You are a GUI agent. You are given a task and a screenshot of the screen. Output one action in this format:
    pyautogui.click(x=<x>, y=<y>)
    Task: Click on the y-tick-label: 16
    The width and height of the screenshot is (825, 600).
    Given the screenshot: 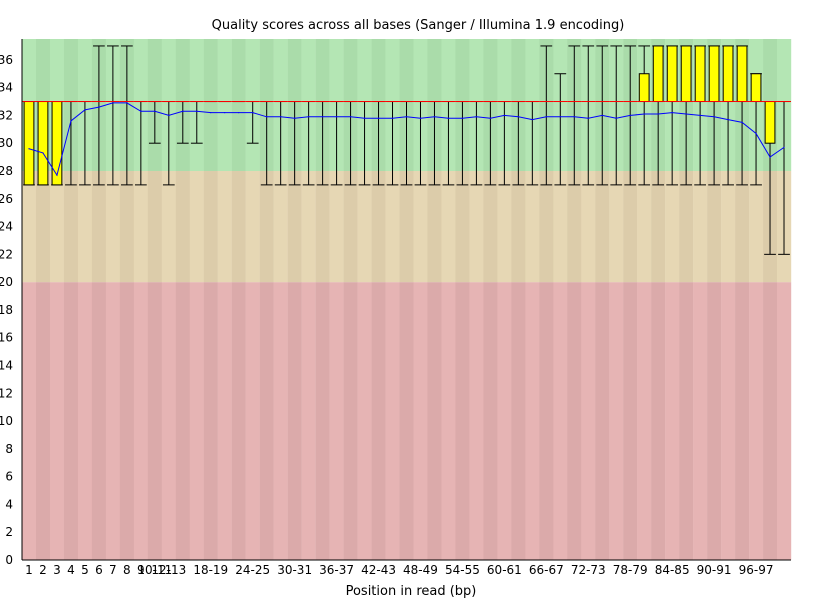 What is the action you would take?
    pyautogui.click(x=6, y=338)
    